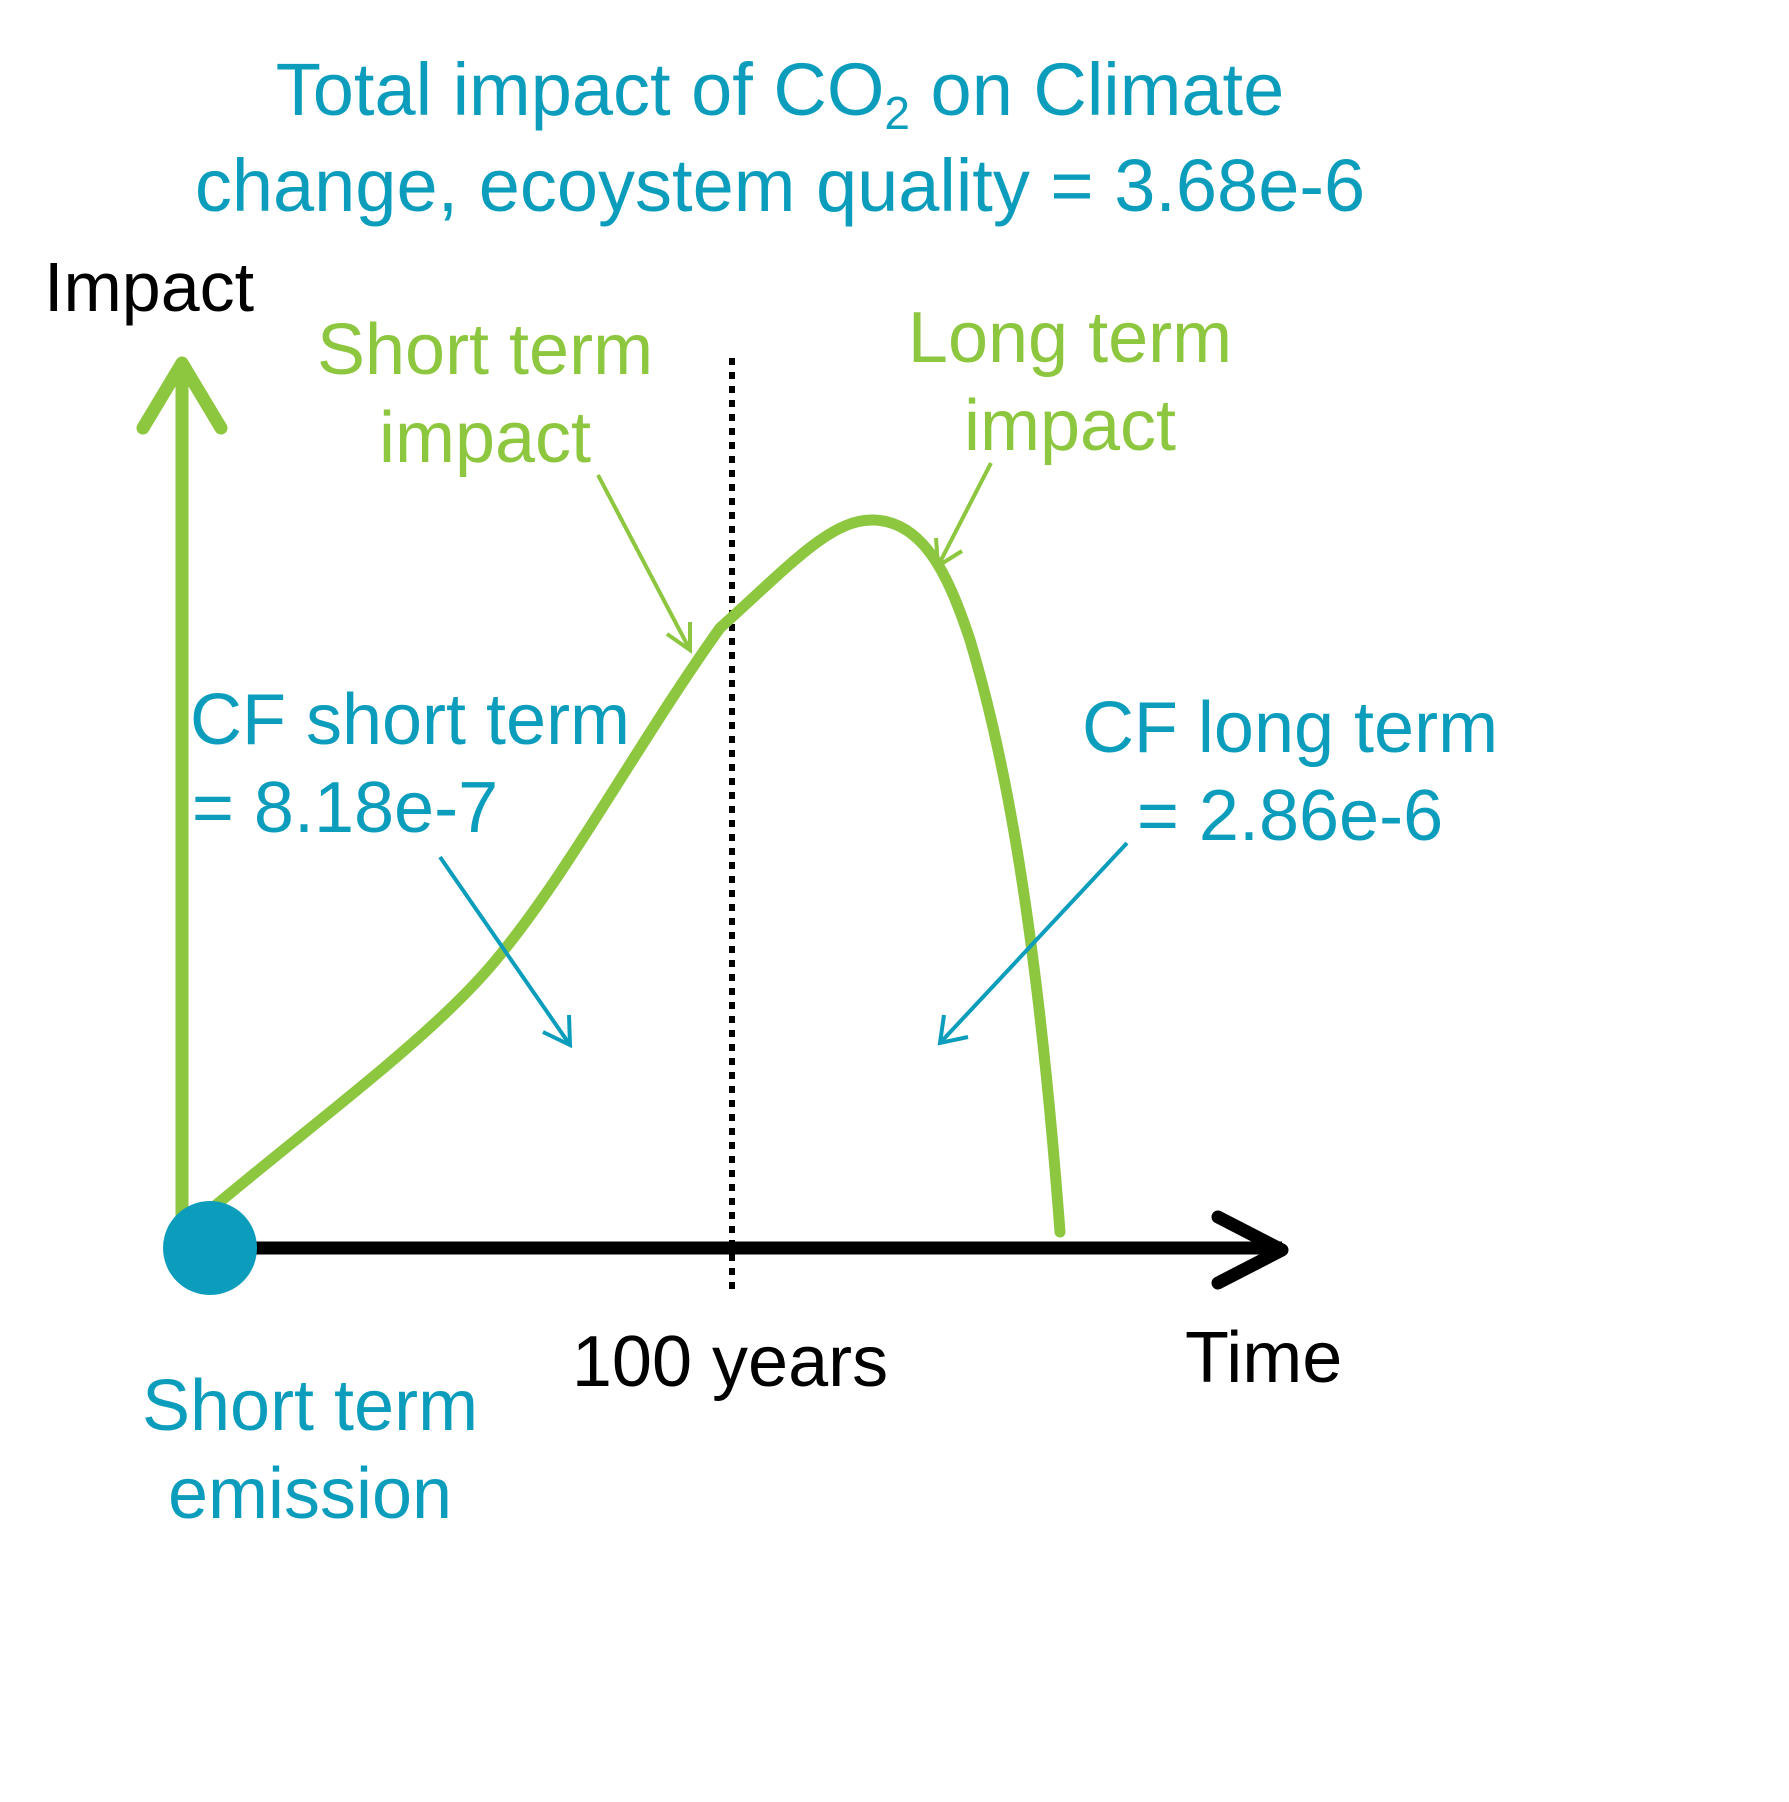  I want to click on x-axis-arrowhead, so click(1250, 1250).